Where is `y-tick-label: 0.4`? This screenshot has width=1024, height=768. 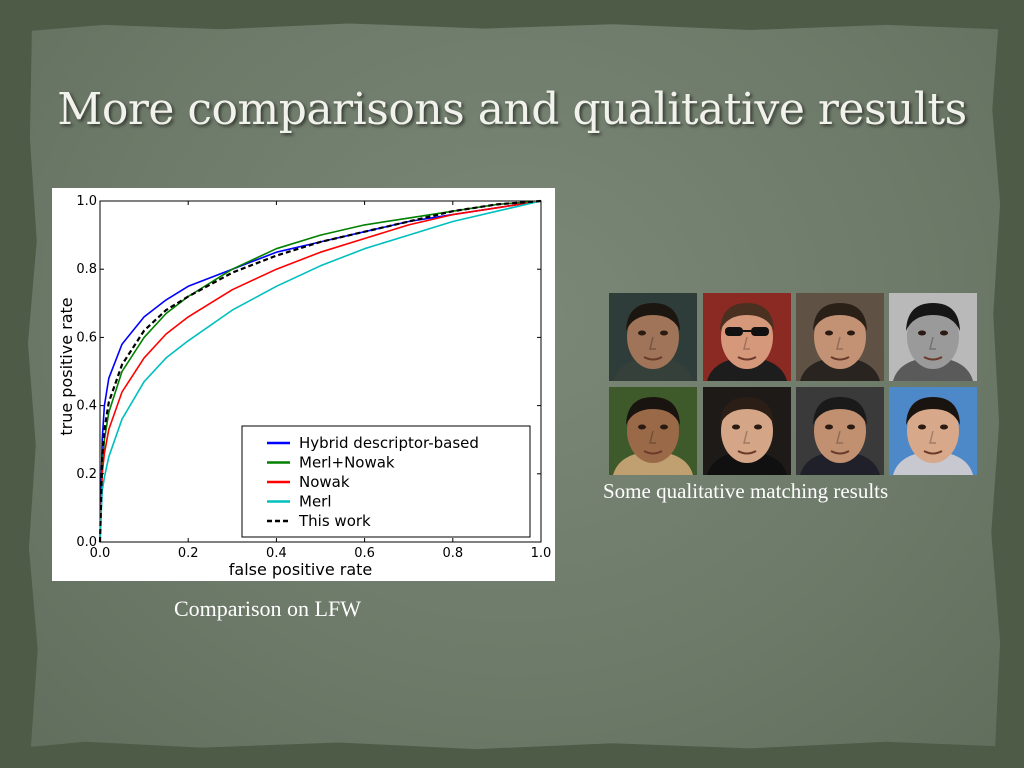
y-tick-label: 0.4 is located at coordinates (86, 406).